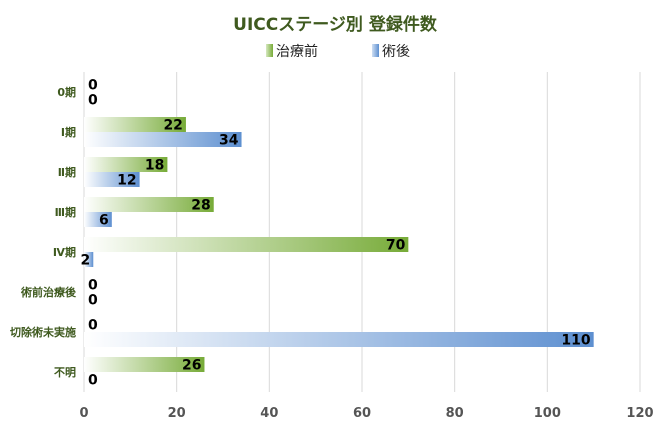 The image size is (670, 436). I want to click on legend-label-post: 術後, so click(396, 52).